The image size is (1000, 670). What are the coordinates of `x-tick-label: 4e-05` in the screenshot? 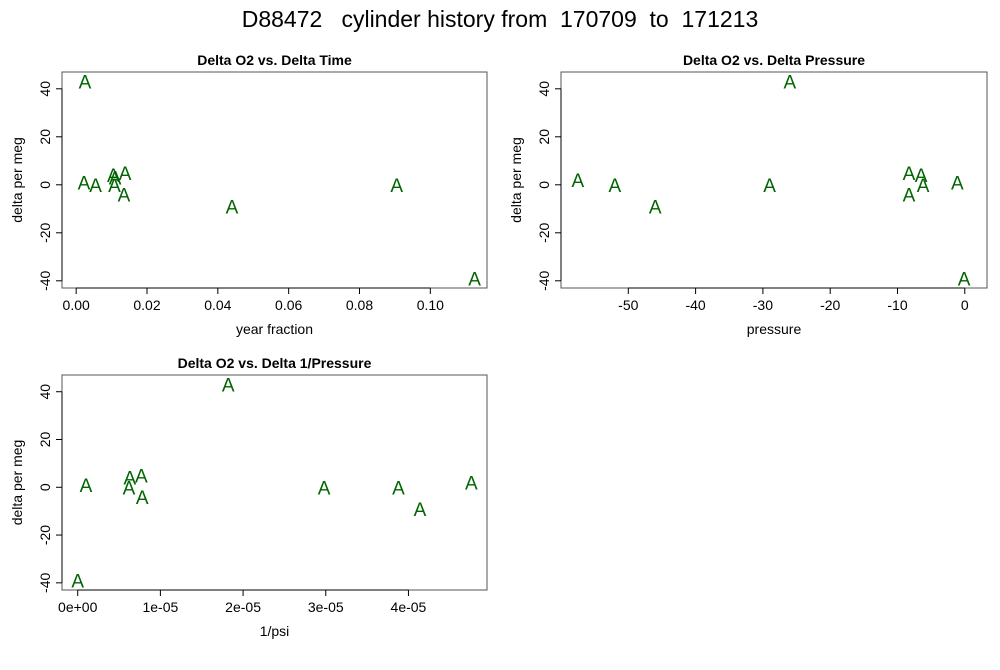 It's located at (409, 607).